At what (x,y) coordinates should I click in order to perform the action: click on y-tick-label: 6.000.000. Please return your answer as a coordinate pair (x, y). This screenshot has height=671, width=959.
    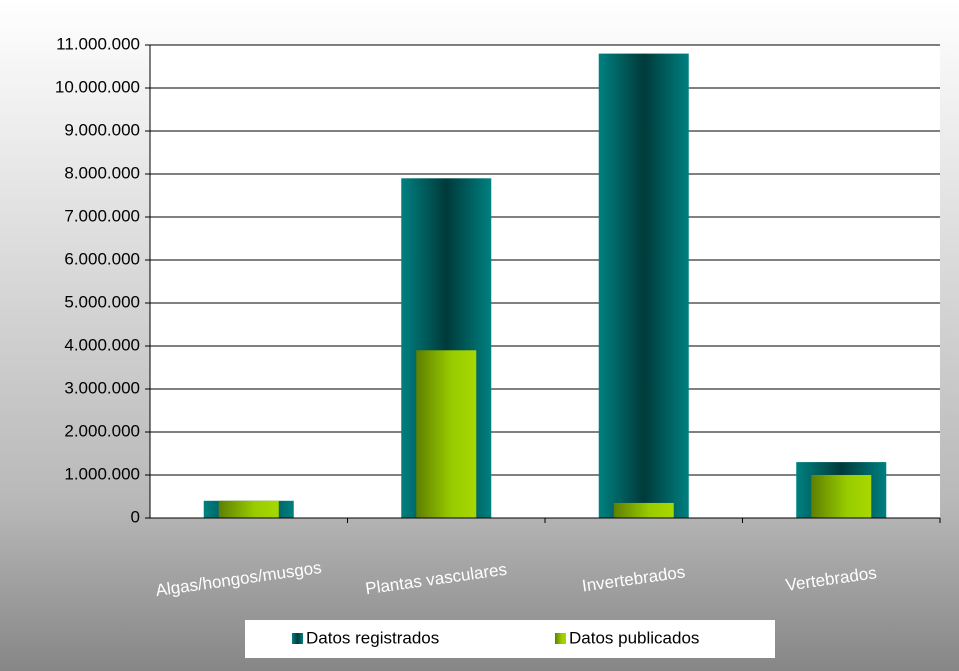
    Looking at the image, I should click on (102, 258).